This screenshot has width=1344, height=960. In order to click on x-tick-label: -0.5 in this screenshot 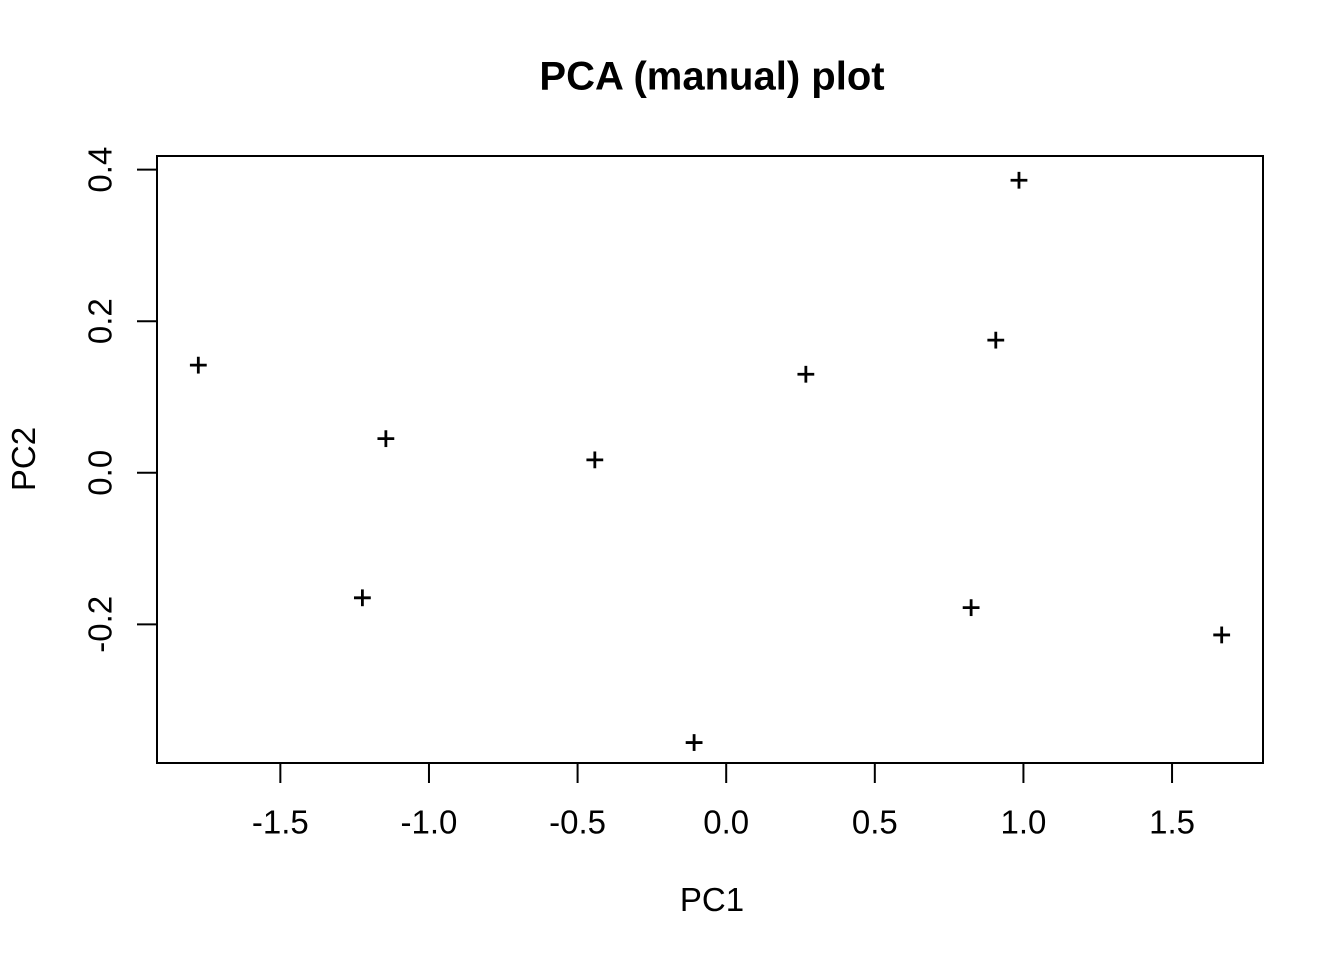, I will do `click(577, 822)`.